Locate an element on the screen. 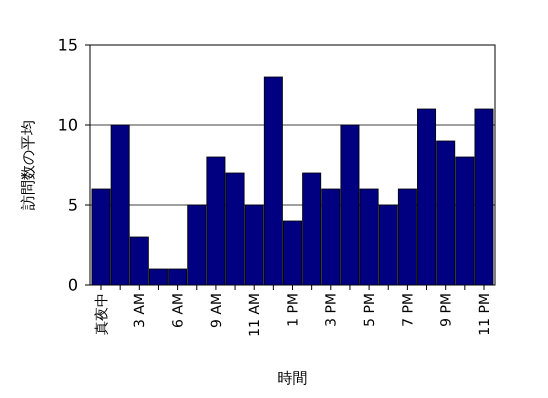 The width and height of the screenshot is (548, 398). y-tick-label: 5 is located at coordinates (73, 205).